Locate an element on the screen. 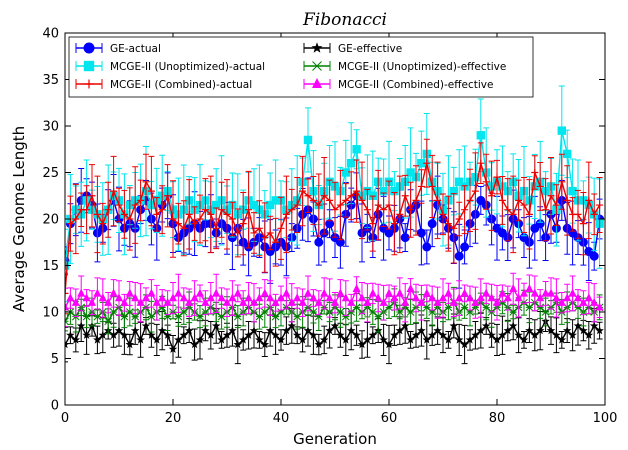  y-tick-label: 5 is located at coordinates (55, 359).